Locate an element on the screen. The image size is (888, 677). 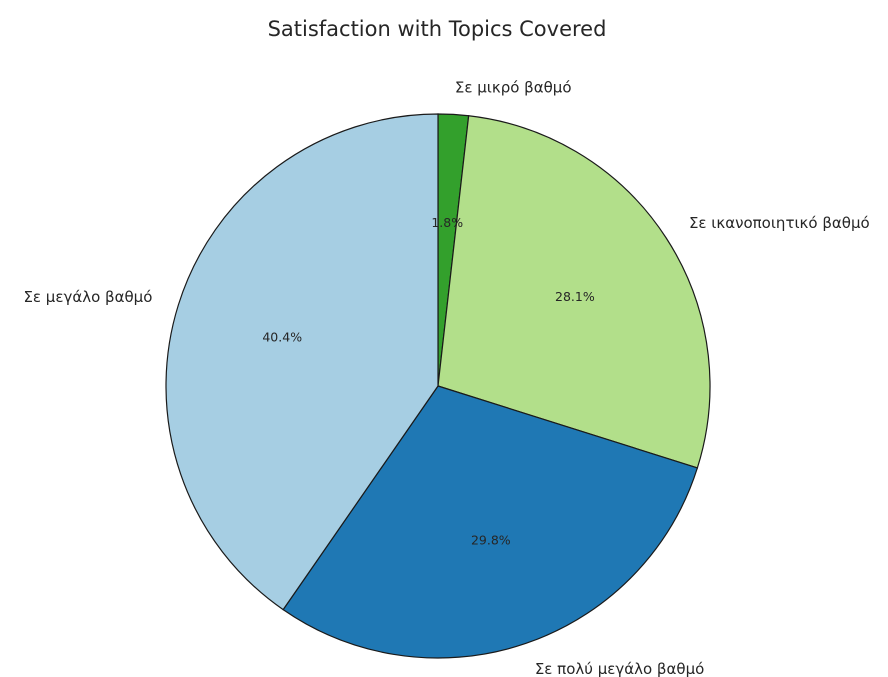
slice-category-label: Σε πολύ μεγάλο βαθμό is located at coordinates (619, 668).